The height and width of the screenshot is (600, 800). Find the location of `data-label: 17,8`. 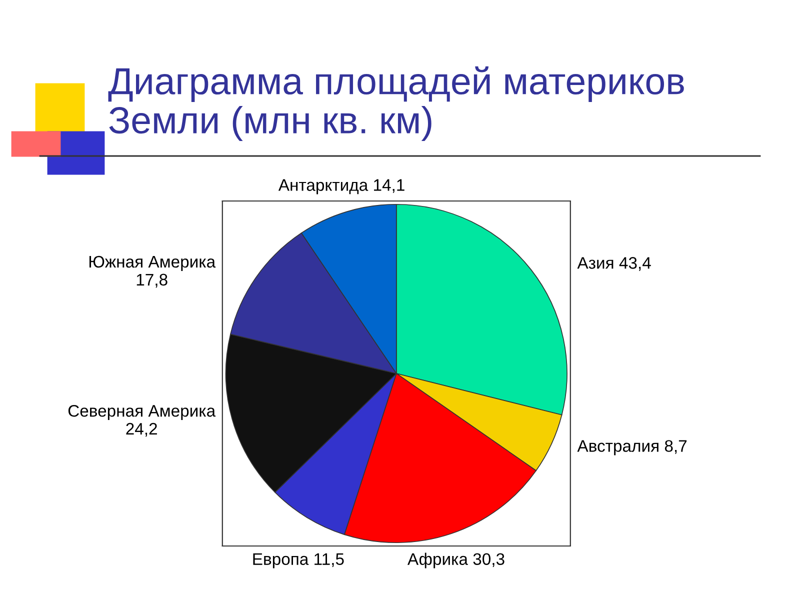

data-label: 17,8 is located at coordinates (152, 281).